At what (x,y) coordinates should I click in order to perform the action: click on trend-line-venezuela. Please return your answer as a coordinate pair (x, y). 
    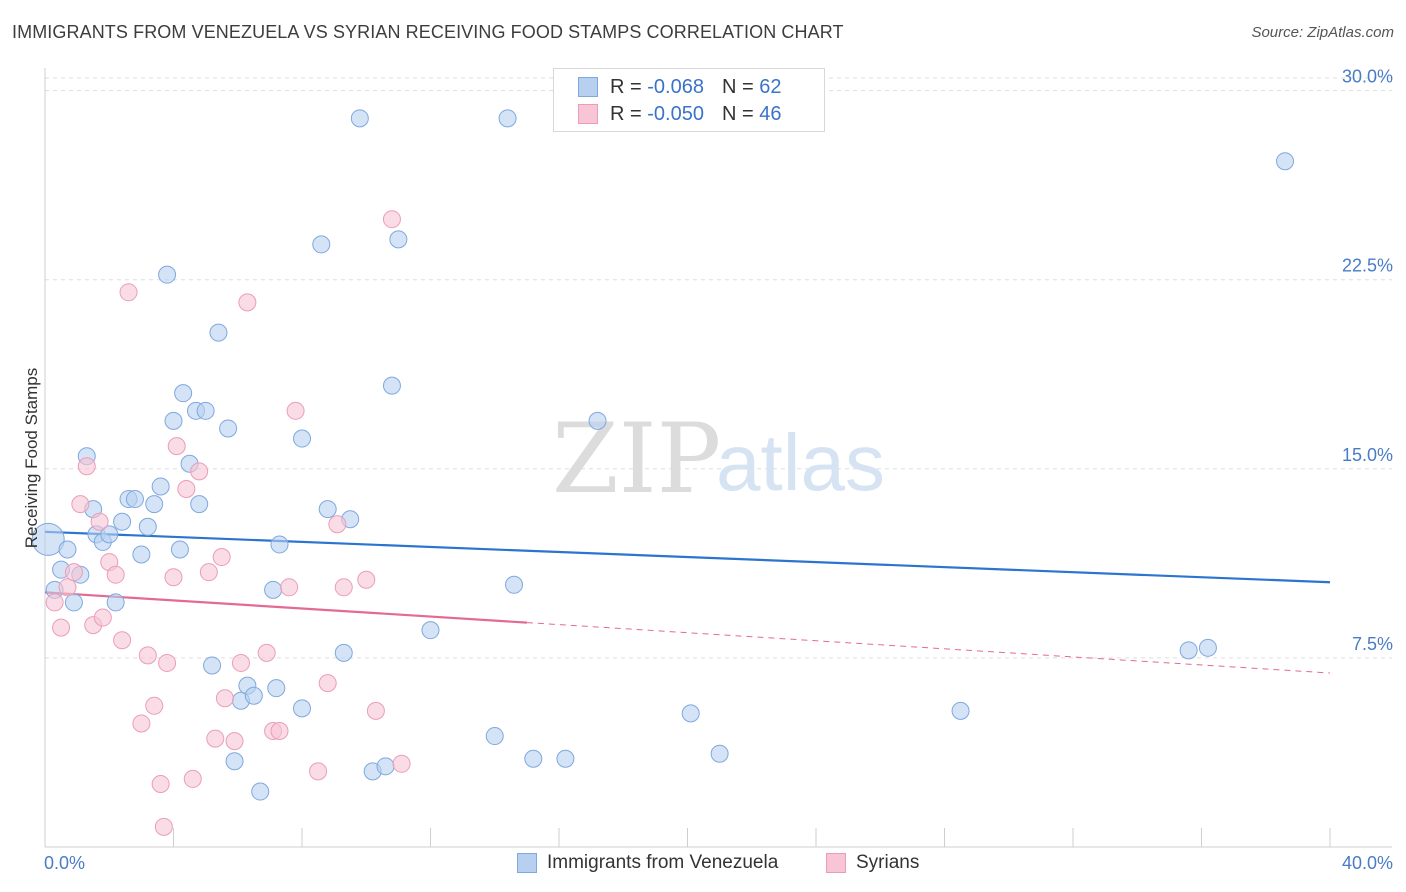
    Looking at the image, I should click on (687, 557).